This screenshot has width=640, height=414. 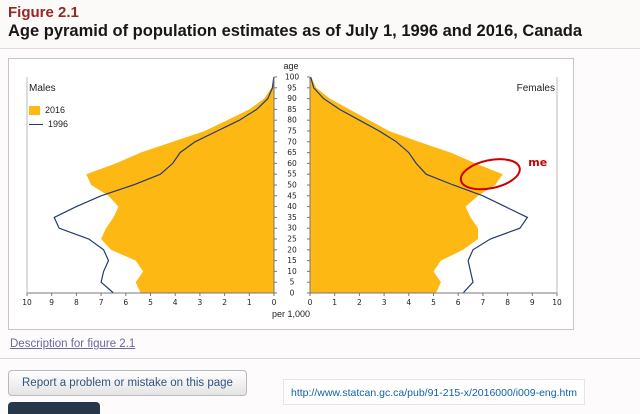 What do you see at coordinates (43, 12) in the screenshot?
I see `figure-number: Figure 2.1` at bounding box center [43, 12].